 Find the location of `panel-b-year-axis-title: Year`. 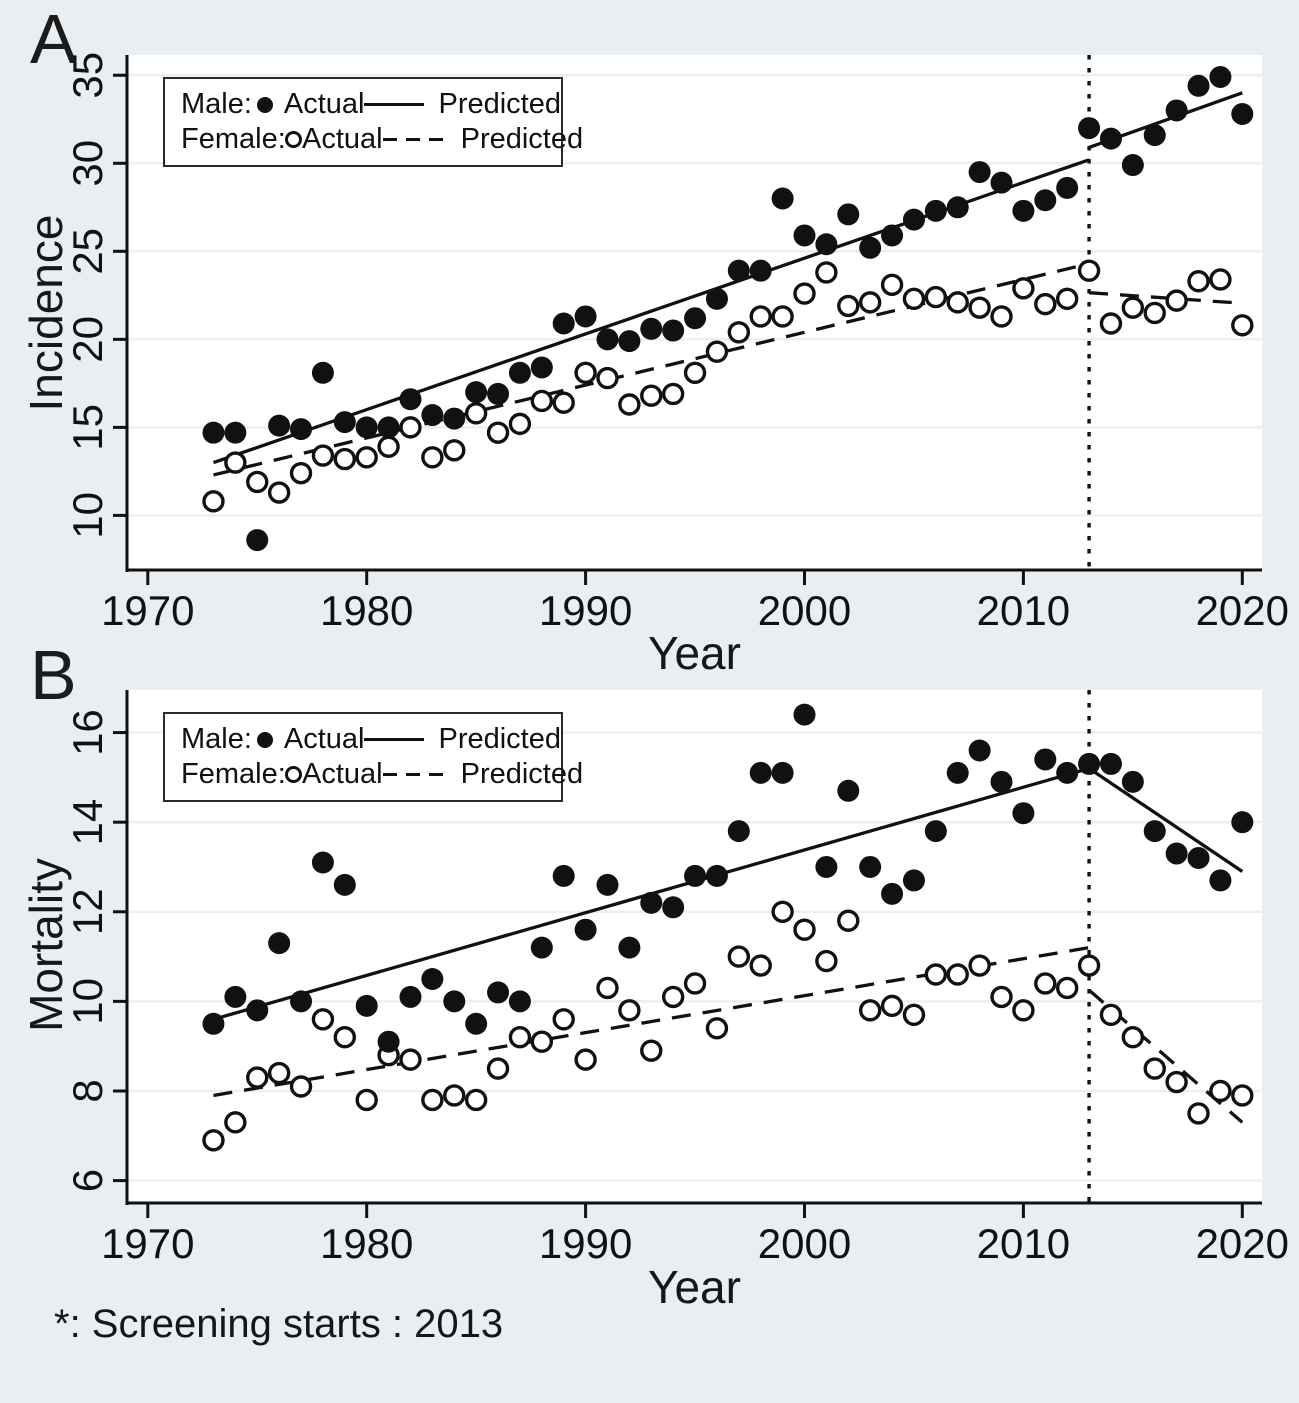

panel-b-year-axis-title: Year is located at coordinates (694, 1287).